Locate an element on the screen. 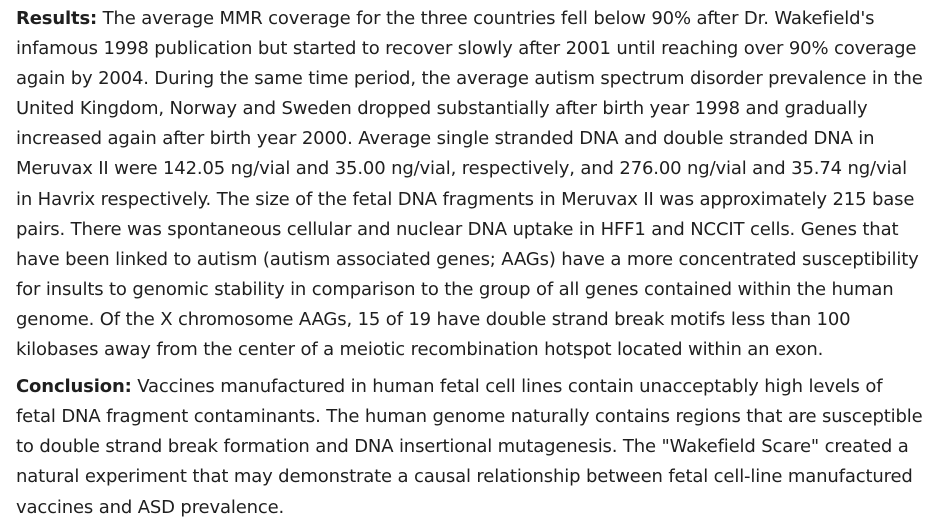 The image size is (940, 531). results-label: Results: is located at coordinates (57, 18).